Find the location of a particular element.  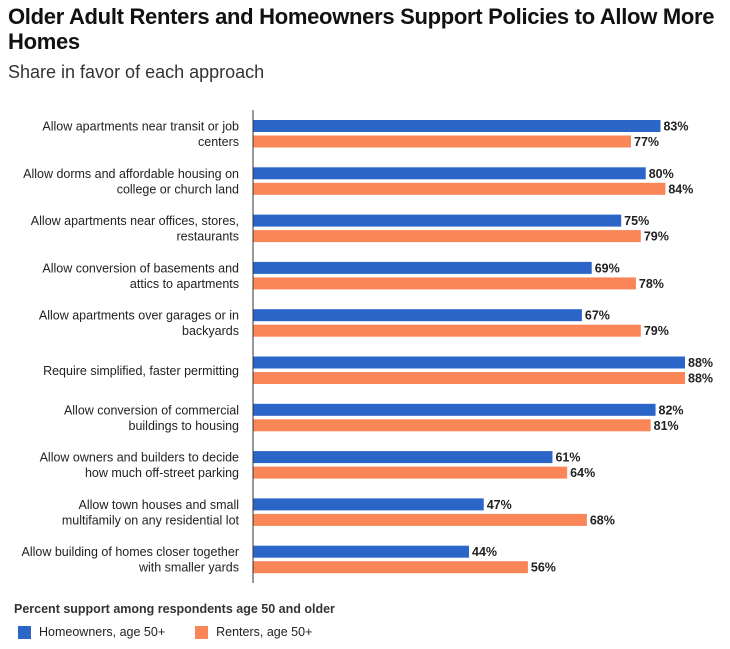

value-label-renters: 56% is located at coordinates (543, 568).